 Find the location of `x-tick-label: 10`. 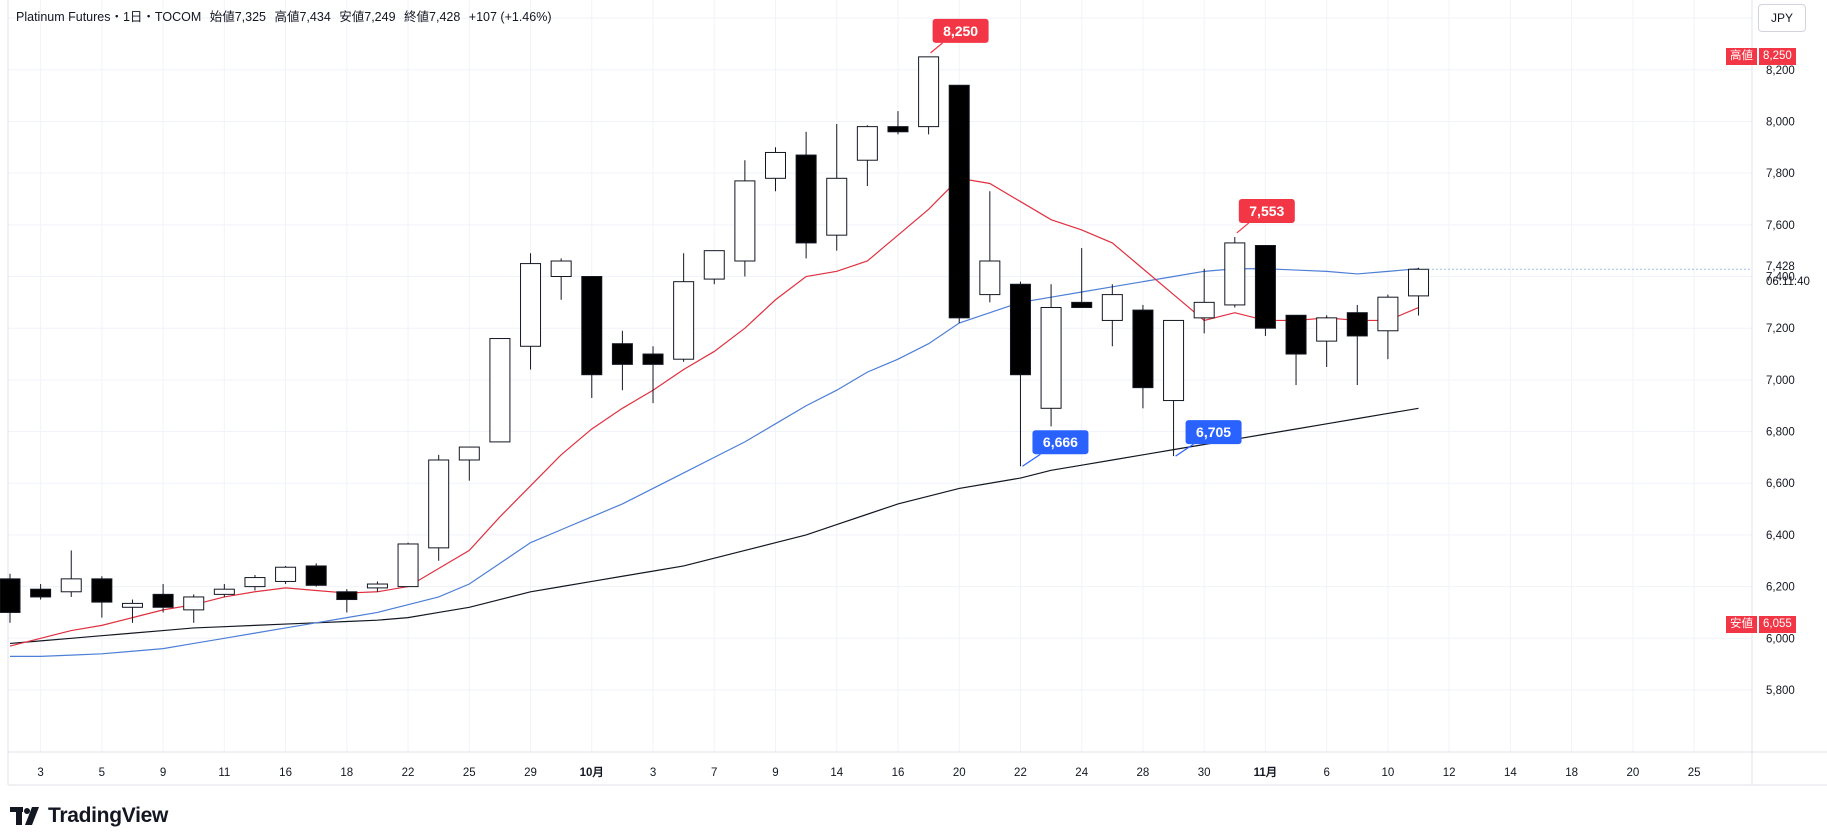

x-tick-label: 10 is located at coordinates (1388, 773).